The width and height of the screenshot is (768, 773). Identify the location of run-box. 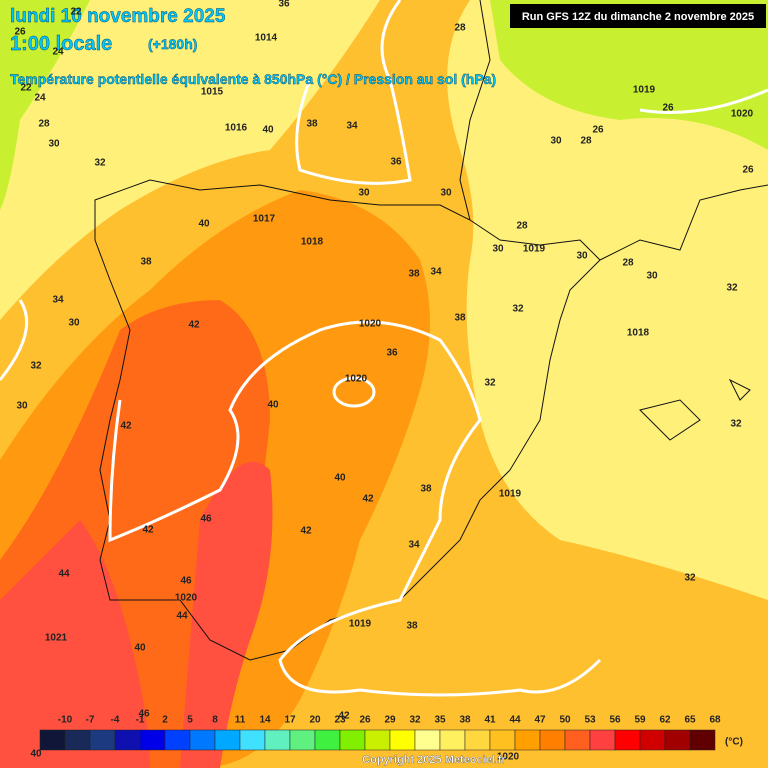
(638, 16).